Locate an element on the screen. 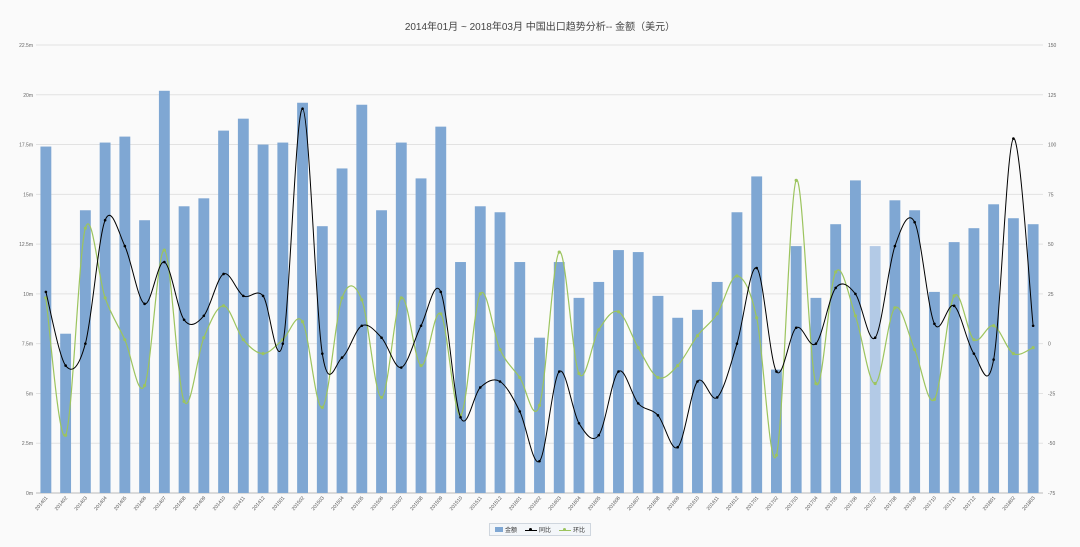 Image resolution: width=1080 pixels, height=547 pixels. x-tick-label: 201707 is located at coordinates (870, 503).